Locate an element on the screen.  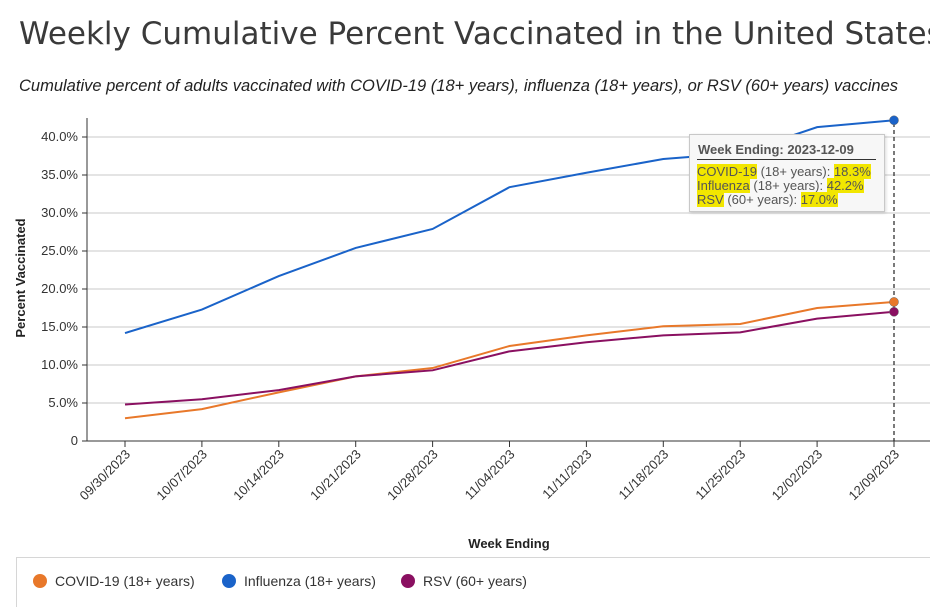
legend-marker-covid is located at coordinates (40, 581).